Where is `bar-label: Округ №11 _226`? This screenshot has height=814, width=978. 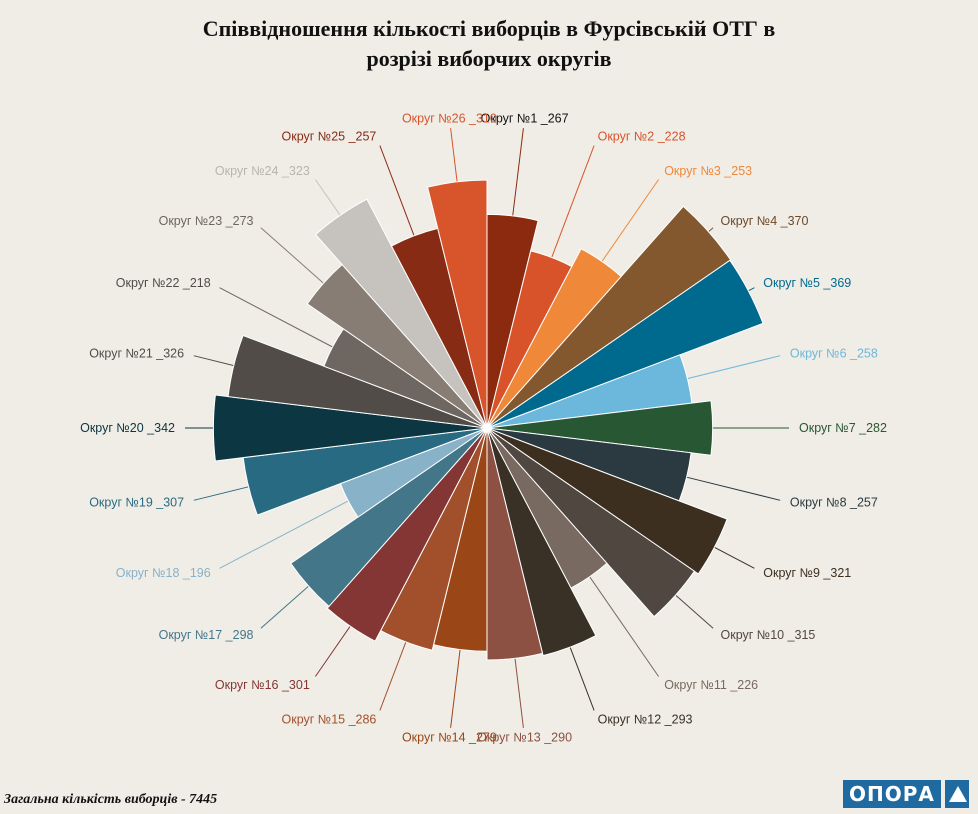 bar-label: Округ №11 _226 is located at coordinates (711, 685).